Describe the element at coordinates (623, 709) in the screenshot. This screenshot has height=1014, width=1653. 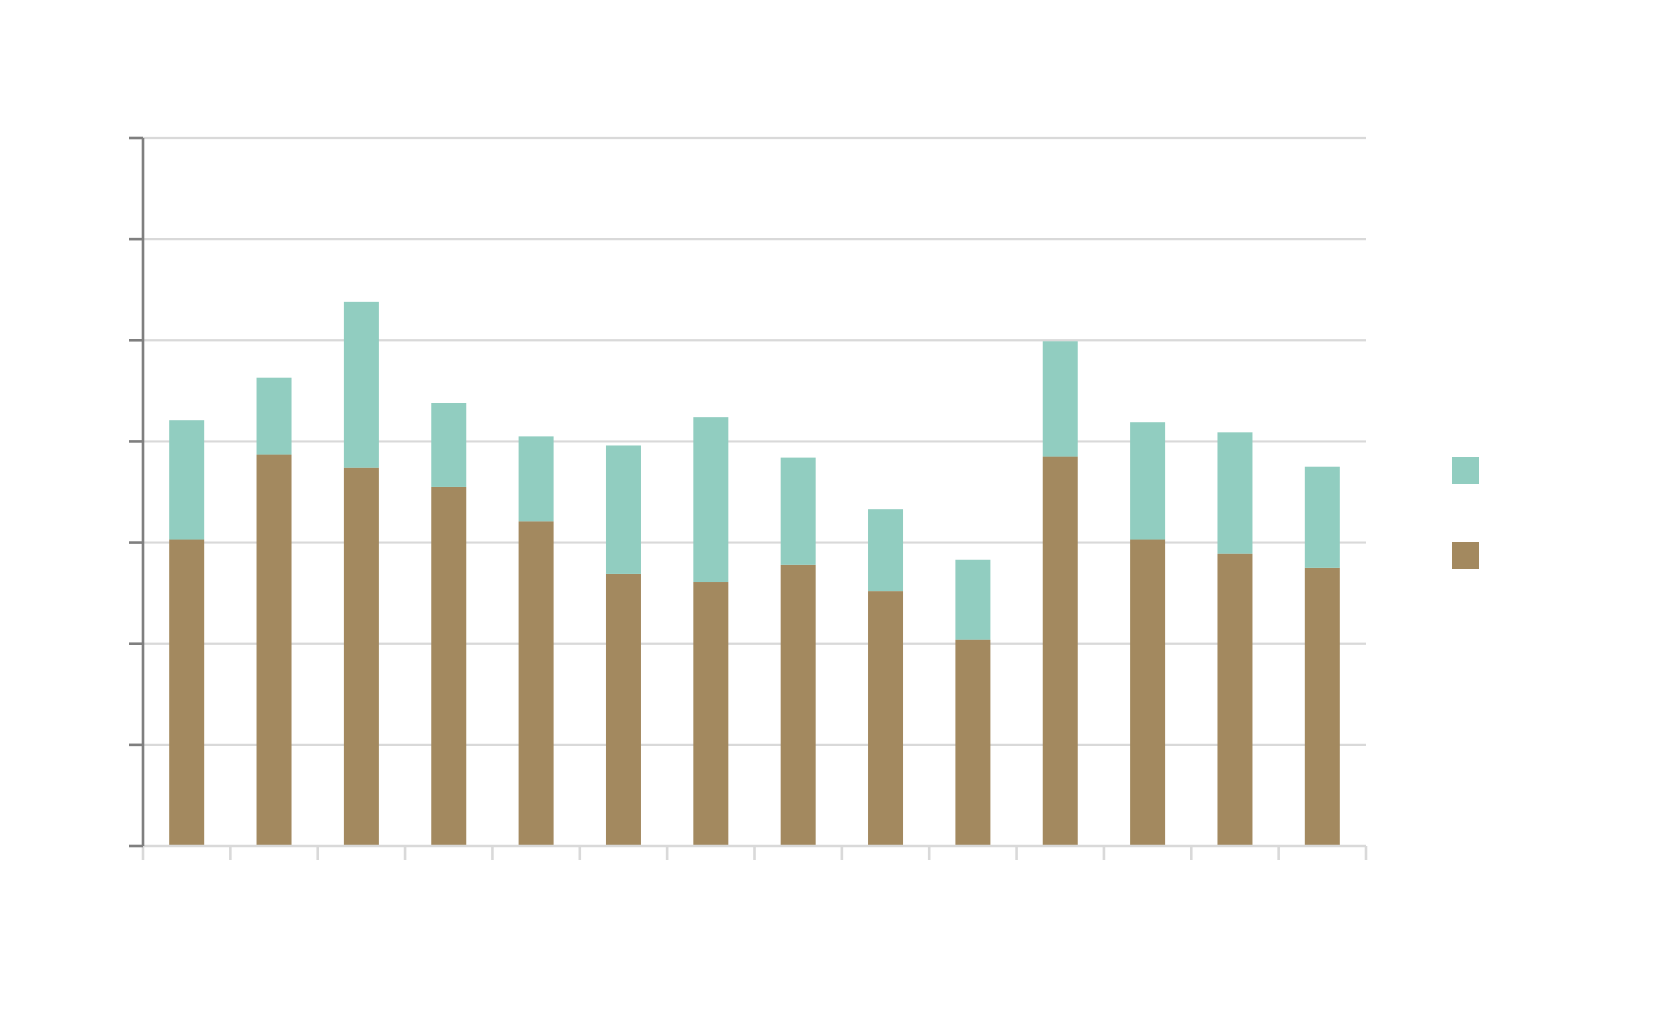
I see `bar-segment-s1-c6` at that location.